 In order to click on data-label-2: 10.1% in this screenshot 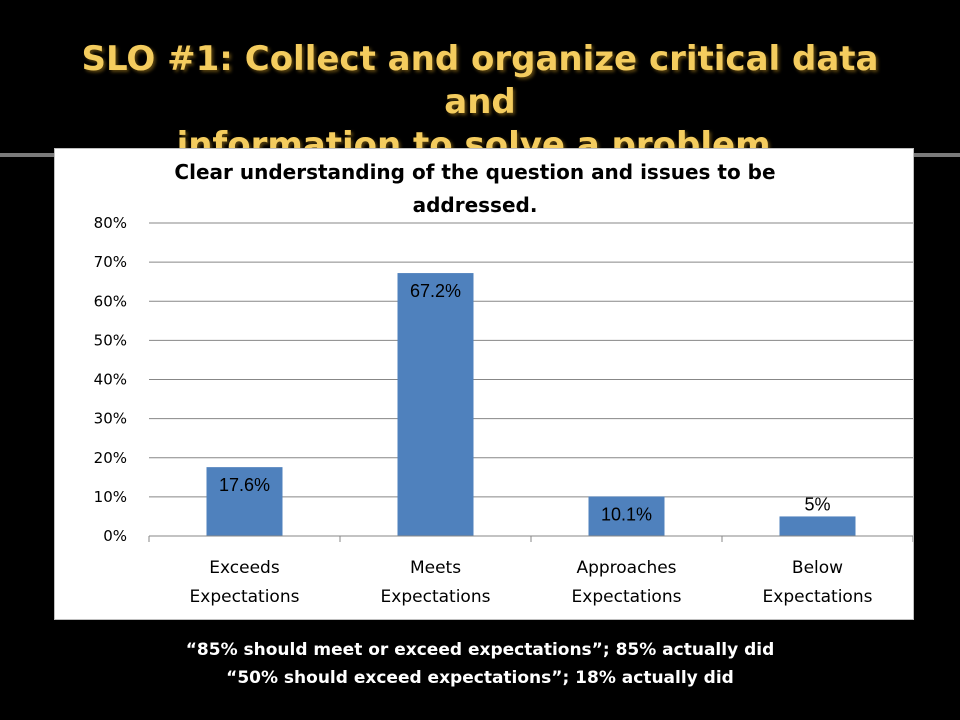, I will do `click(626, 514)`.